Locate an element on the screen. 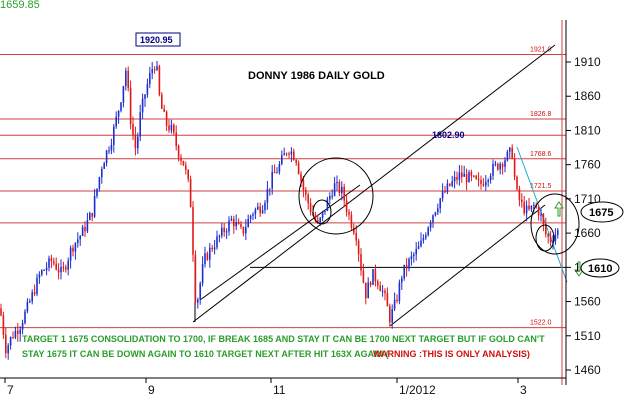 This screenshot has width=625, height=400. time-tick-label: 11 is located at coordinates (279, 390).